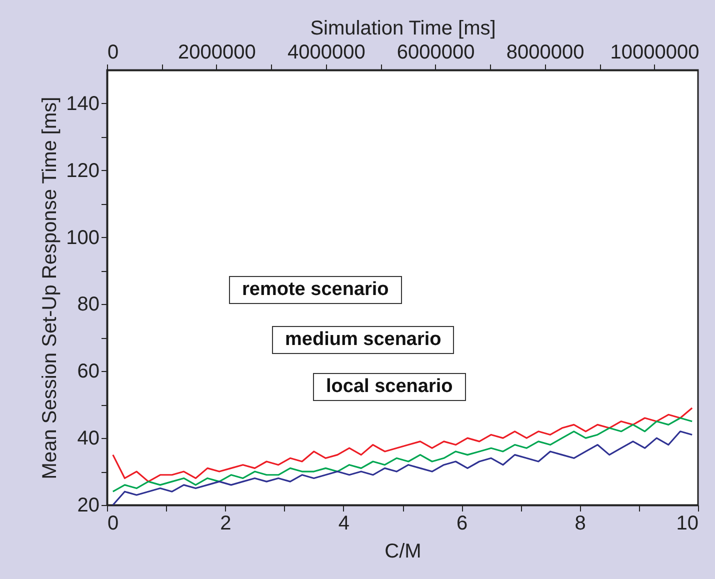 This screenshot has height=579, width=715. I want to click on y-tick-label: 140, so click(83, 103).